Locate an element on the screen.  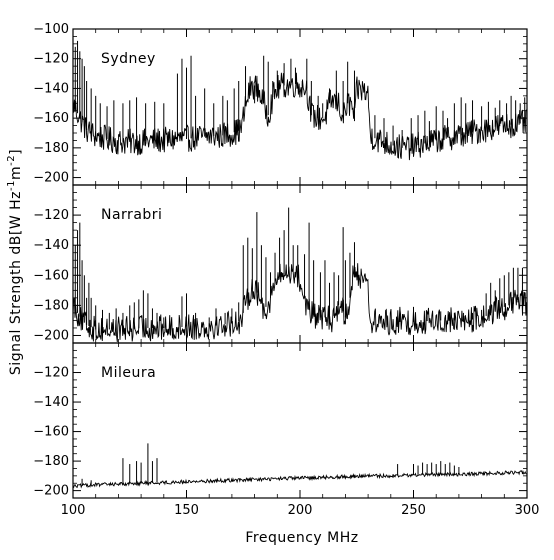
y-axis-title: Signal Strength dB[W Hz-1m-2] is located at coordinates (15, 262).